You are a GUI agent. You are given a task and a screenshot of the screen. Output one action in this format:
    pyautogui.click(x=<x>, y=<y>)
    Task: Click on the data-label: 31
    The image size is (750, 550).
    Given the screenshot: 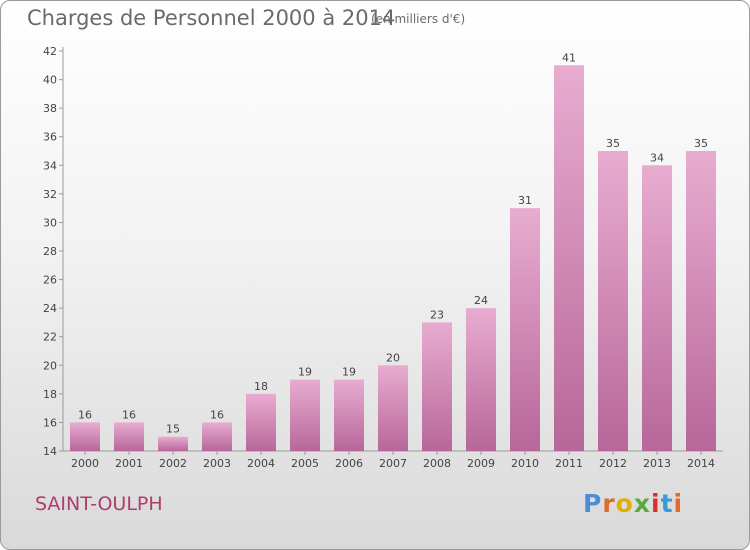 What is the action you would take?
    pyautogui.click(x=525, y=200)
    